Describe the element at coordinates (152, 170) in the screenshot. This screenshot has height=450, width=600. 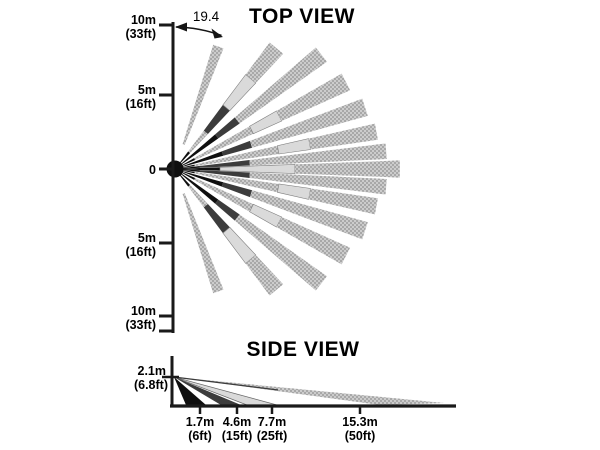
I see `axis-tick-label-m: 0` at that location.